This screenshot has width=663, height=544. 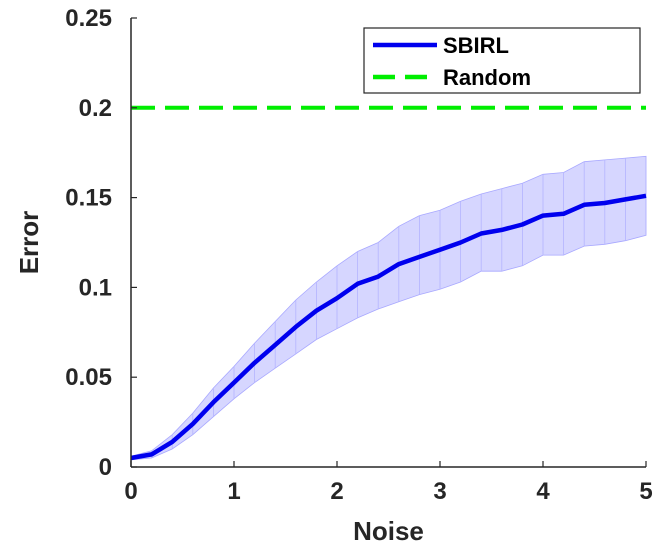 I want to click on legend-label-sbirl: SBIRL, so click(x=476, y=45).